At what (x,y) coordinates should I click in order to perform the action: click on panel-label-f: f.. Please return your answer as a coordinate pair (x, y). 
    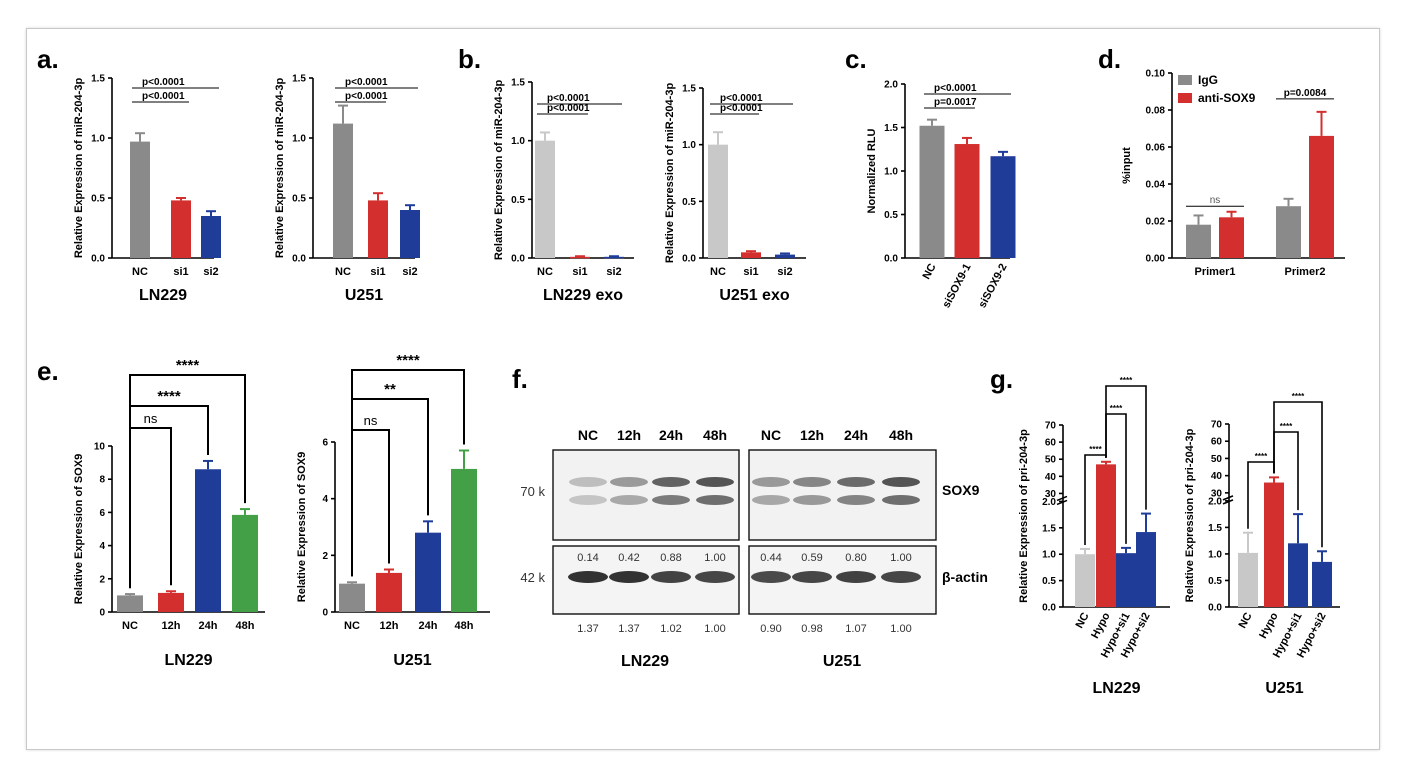
    Looking at the image, I should click on (520, 379).